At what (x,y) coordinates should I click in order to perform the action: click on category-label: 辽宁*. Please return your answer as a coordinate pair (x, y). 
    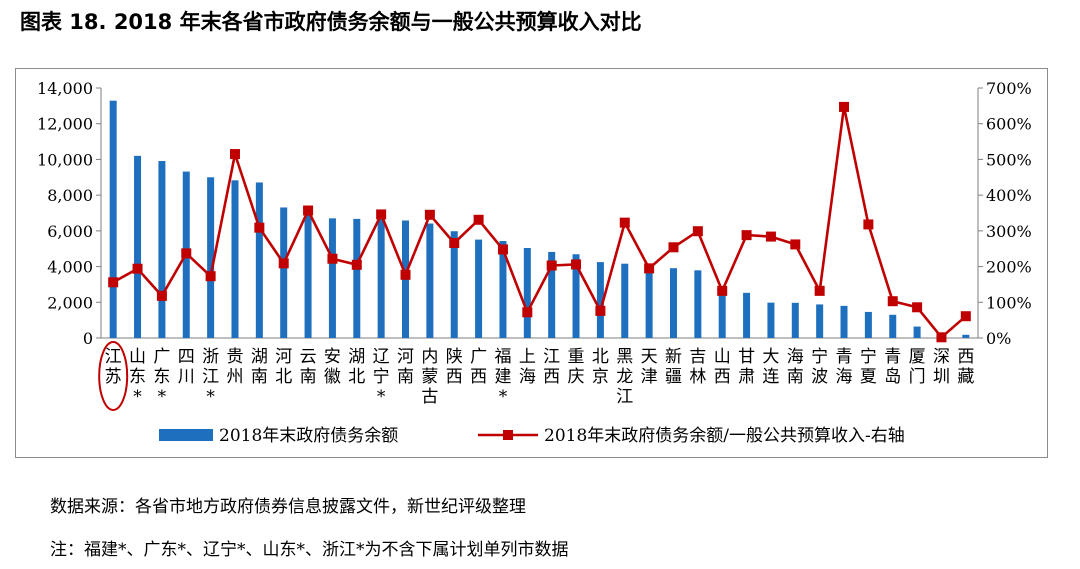
    Looking at the image, I should click on (381, 377).